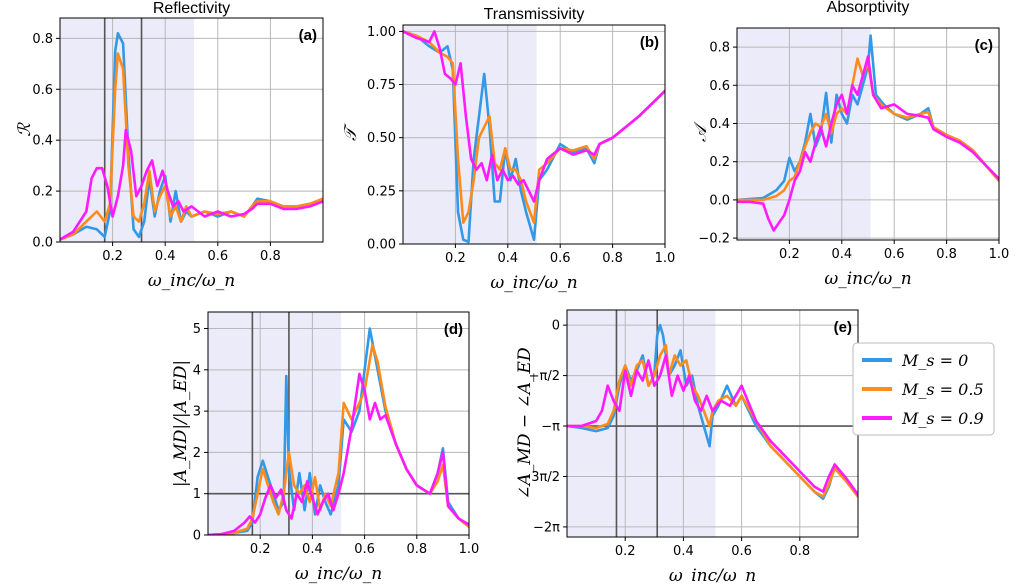  Describe the element at coordinates (942, 418) in the screenshot. I see `legend-label-3: M_s = 0.9` at that location.